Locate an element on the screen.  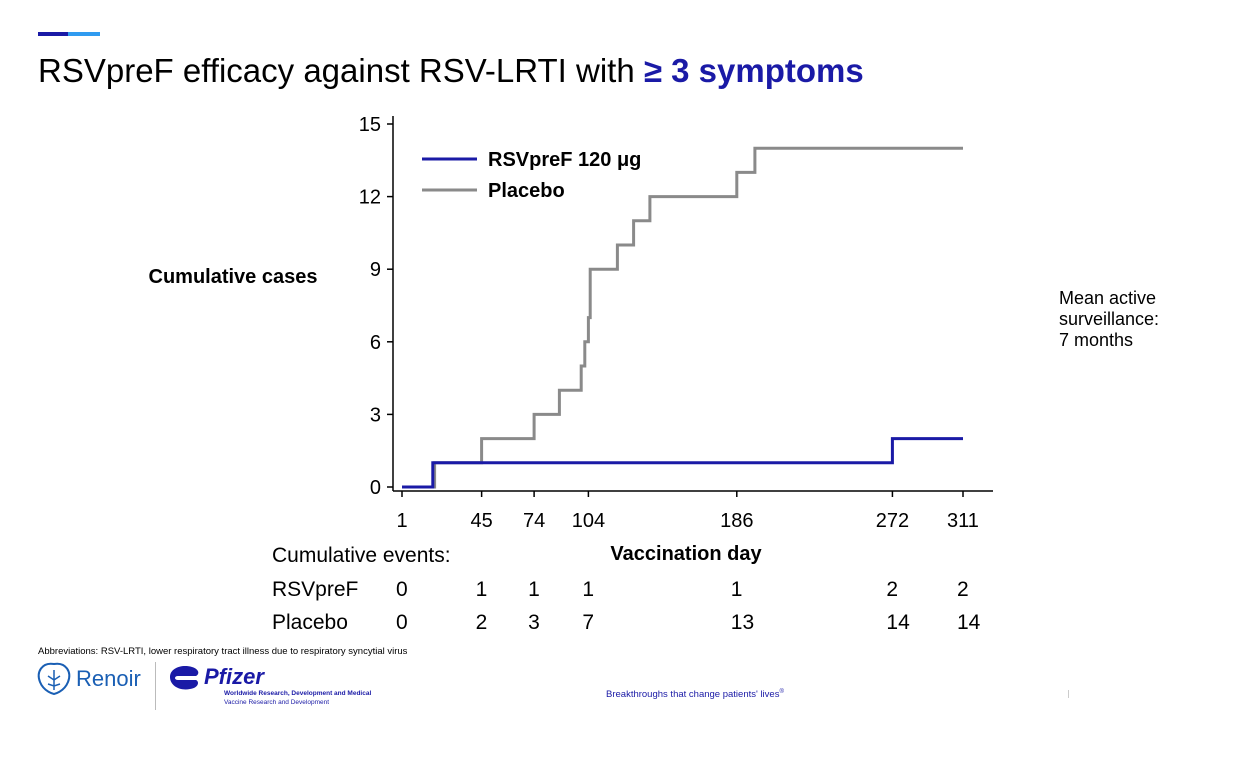
renoir-logo: Renoir is located at coordinates (94, 676).